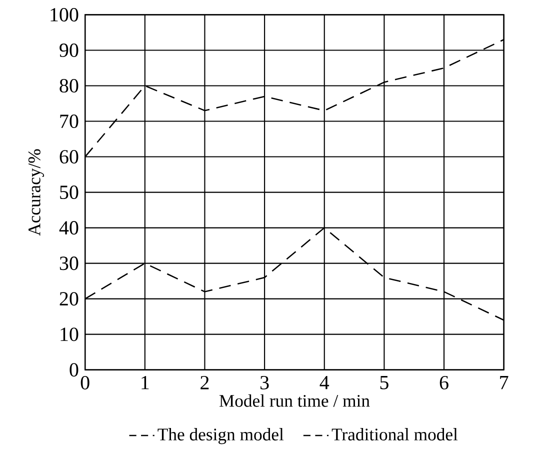 The width and height of the screenshot is (536, 457). I want to click on y-tick-label: 90, so click(69, 51).